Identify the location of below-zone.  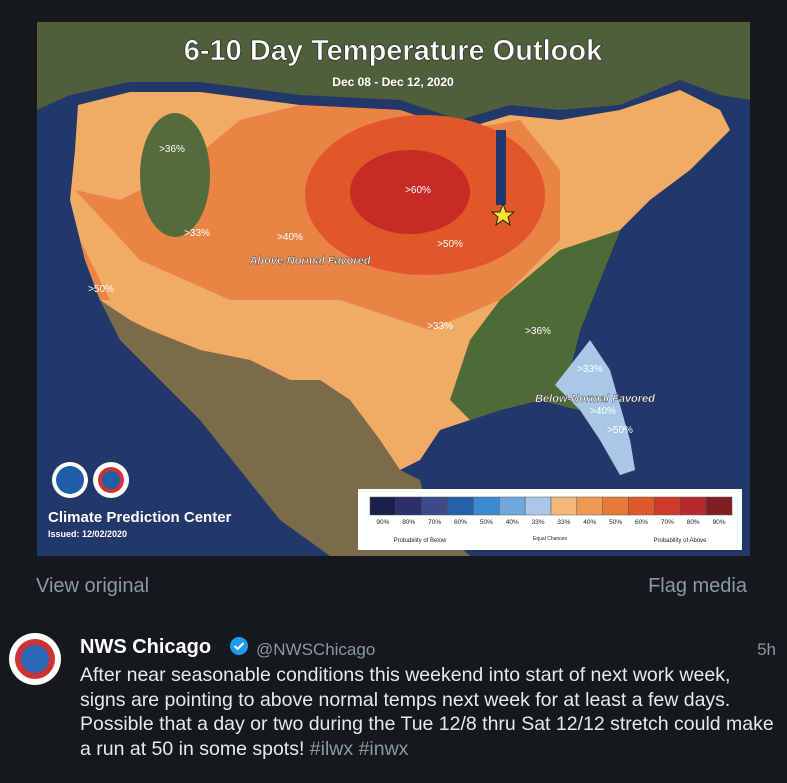
(595, 407).